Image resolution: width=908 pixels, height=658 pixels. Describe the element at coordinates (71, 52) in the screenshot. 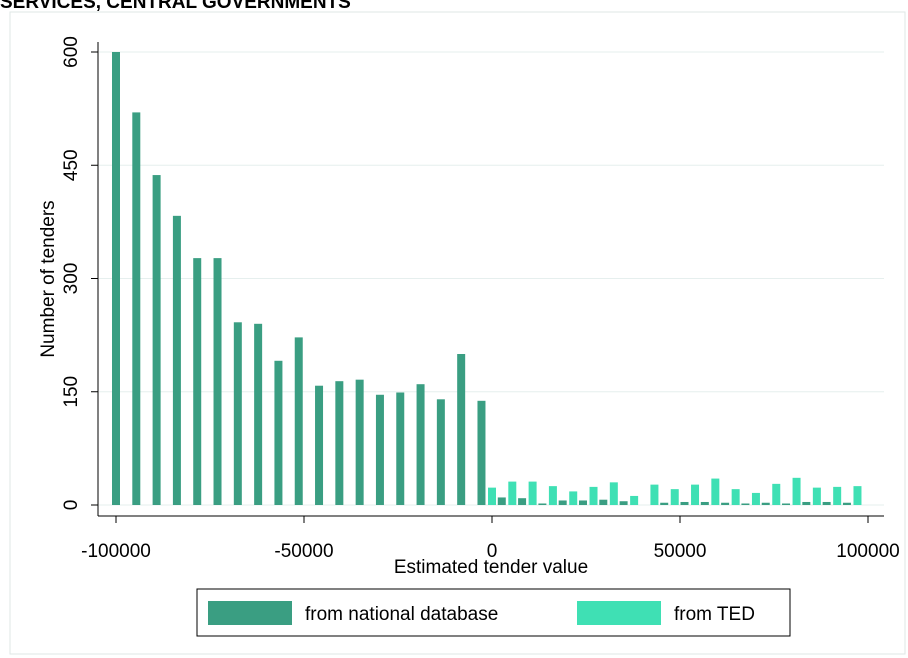

I see `y-tick-label: 600` at that location.